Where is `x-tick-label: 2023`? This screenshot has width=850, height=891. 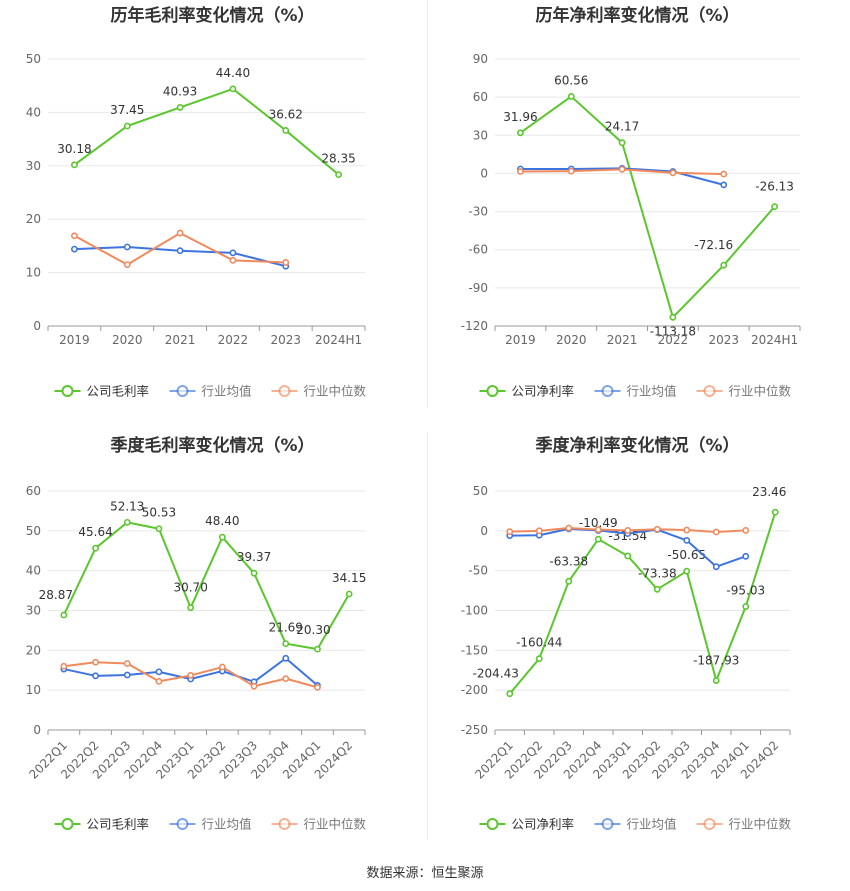 x-tick-label: 2023 is located at coordinates (285, 340).